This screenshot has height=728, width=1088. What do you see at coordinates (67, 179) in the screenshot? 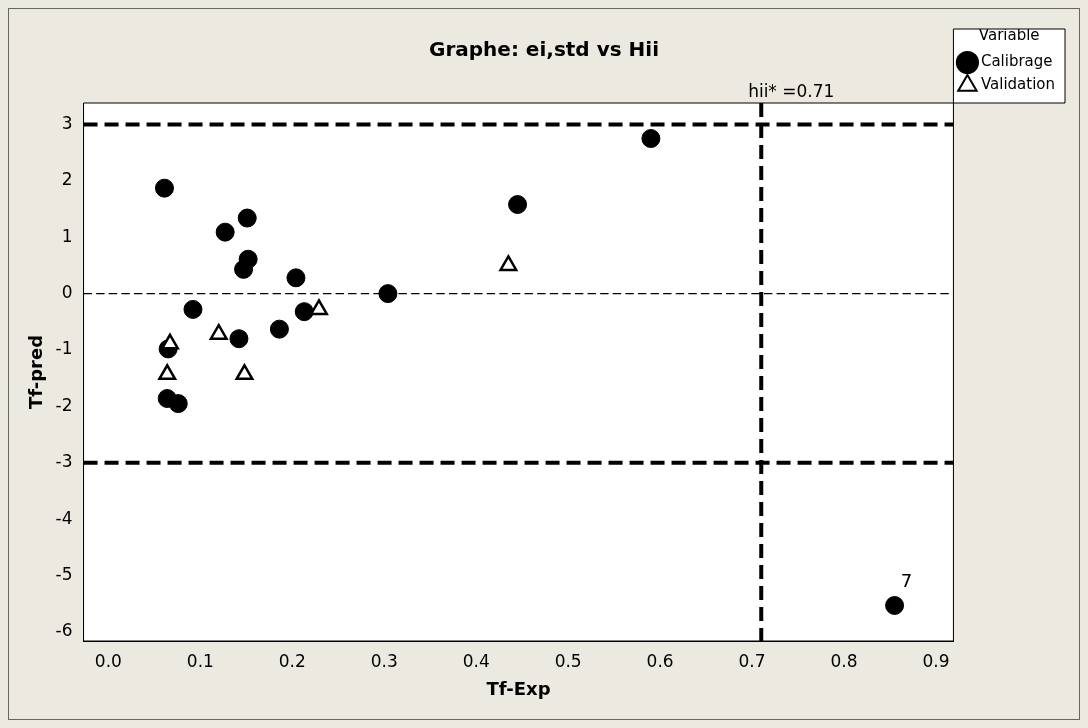
I see `y-tick-label: 2` at bounding box center [67, 179].